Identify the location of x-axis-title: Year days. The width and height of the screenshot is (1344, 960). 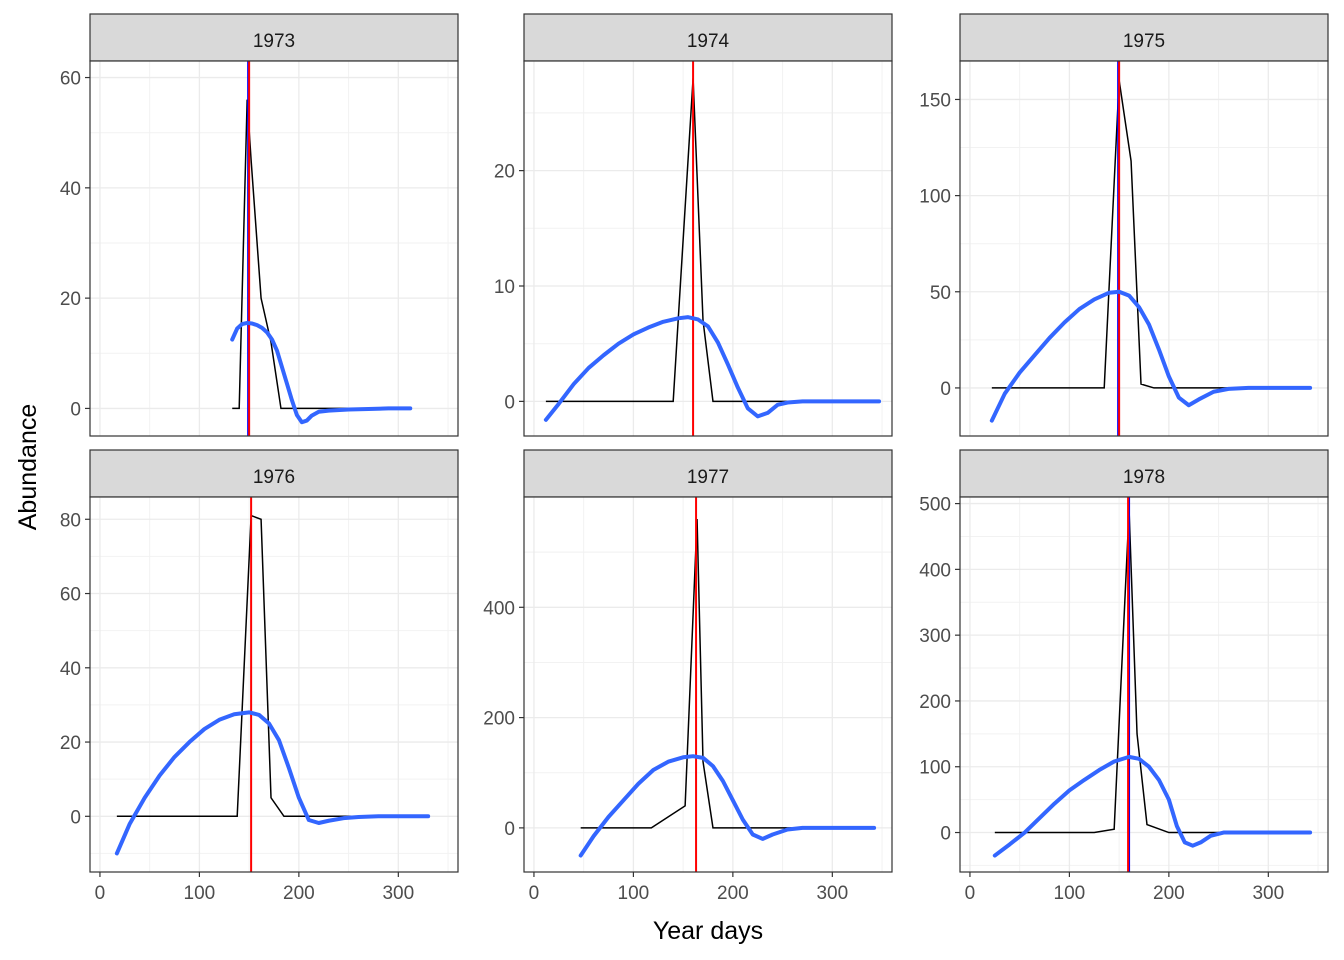
(708, 931).